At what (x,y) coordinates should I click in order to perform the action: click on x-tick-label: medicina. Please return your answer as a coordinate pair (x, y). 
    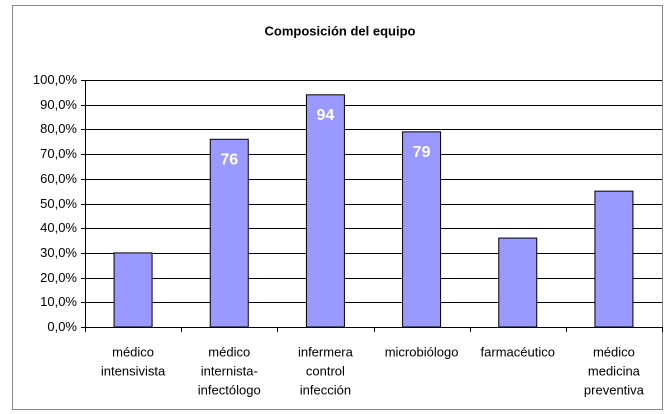
    Looking at the image, I should click on (614, 370).